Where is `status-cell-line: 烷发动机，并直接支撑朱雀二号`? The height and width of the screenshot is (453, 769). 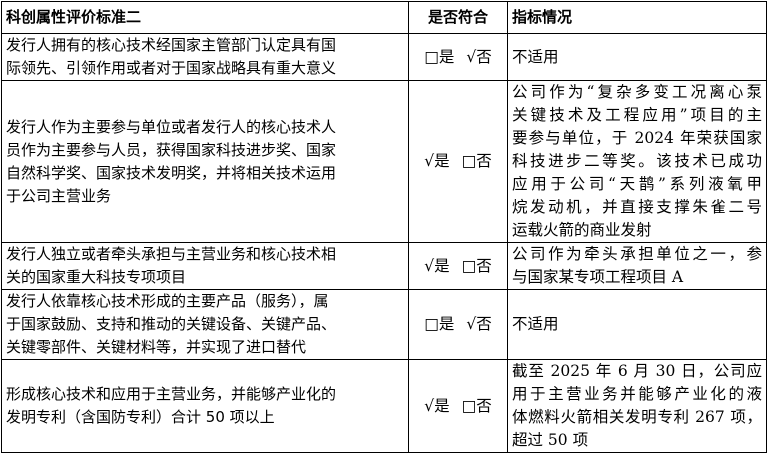 status-cell-line: 烷发动机，并直接支撑朱雀二号 is located at coordinates (637, 207).